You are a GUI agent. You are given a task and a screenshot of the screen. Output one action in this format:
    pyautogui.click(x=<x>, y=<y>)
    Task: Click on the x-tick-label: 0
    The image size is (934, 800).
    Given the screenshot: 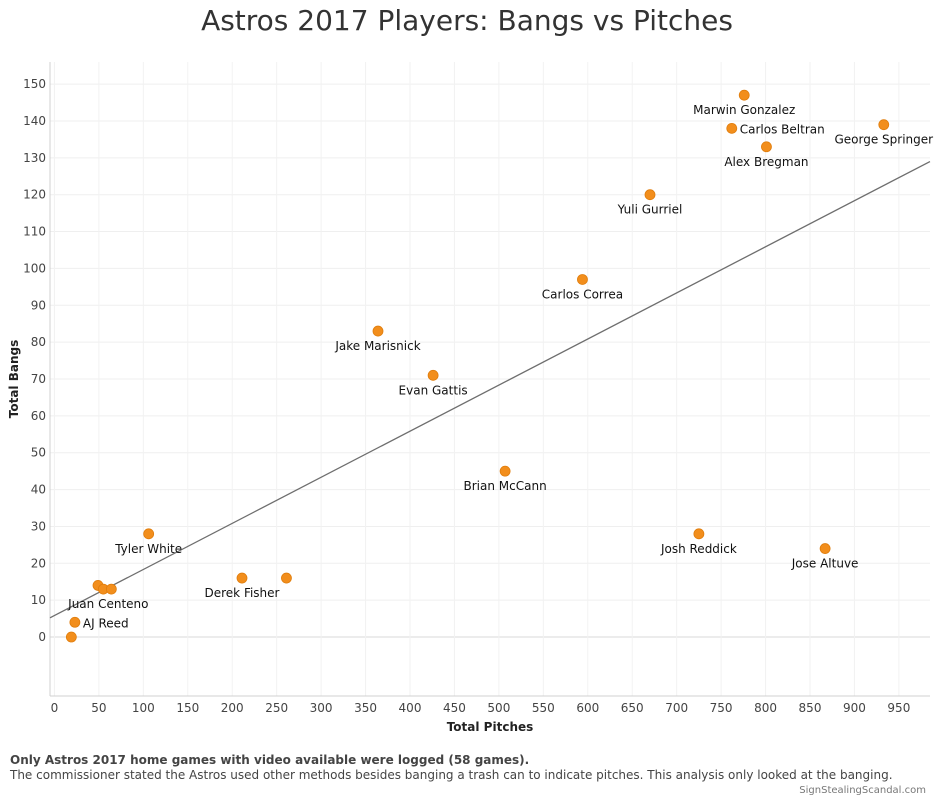 What is the action you would take?
    pyautogui.click(x=55, y=708)
    